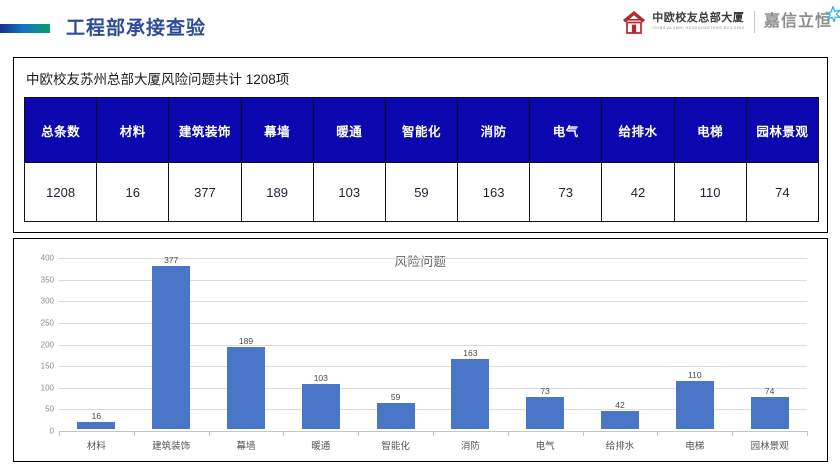 The image size is (840, 470). I want to click on table-header-cell: 幕墙, so click(277, 130).